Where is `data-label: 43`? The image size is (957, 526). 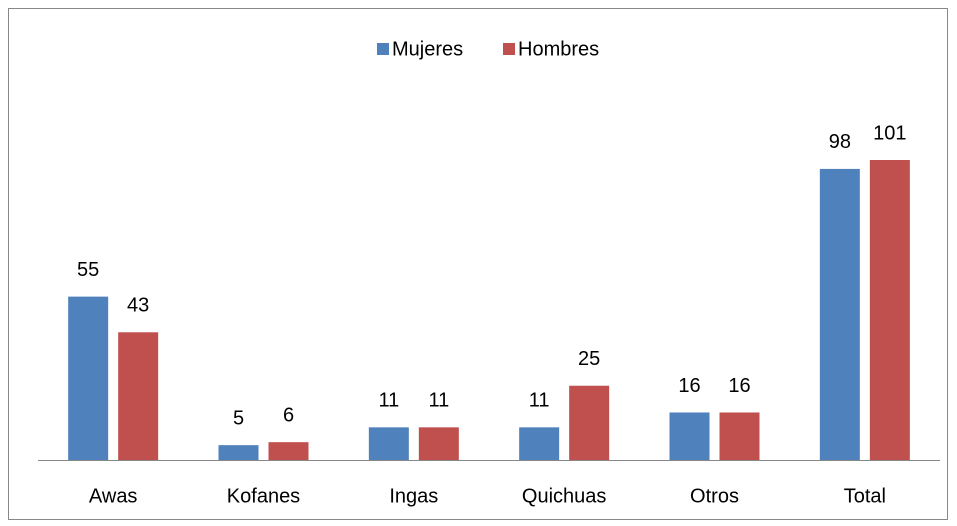
data-label: 43 is located at coordinates (138, 306).